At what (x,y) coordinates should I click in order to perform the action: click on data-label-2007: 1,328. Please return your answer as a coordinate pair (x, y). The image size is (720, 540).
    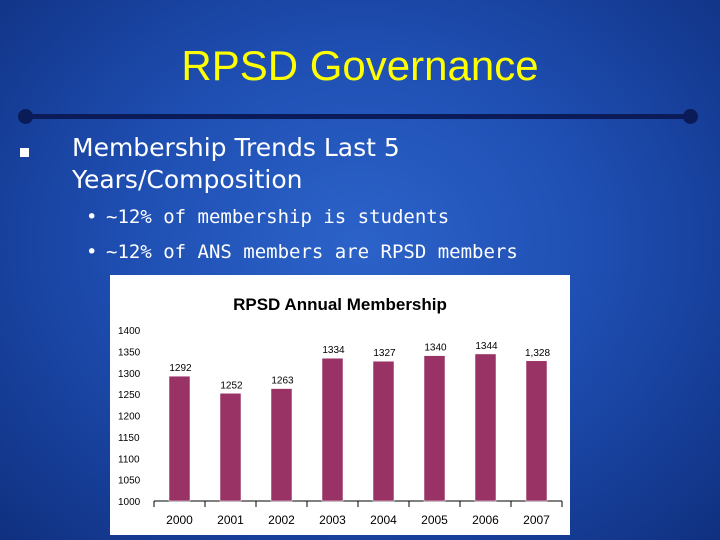
    Looking at the image, I should click on (537, 353).